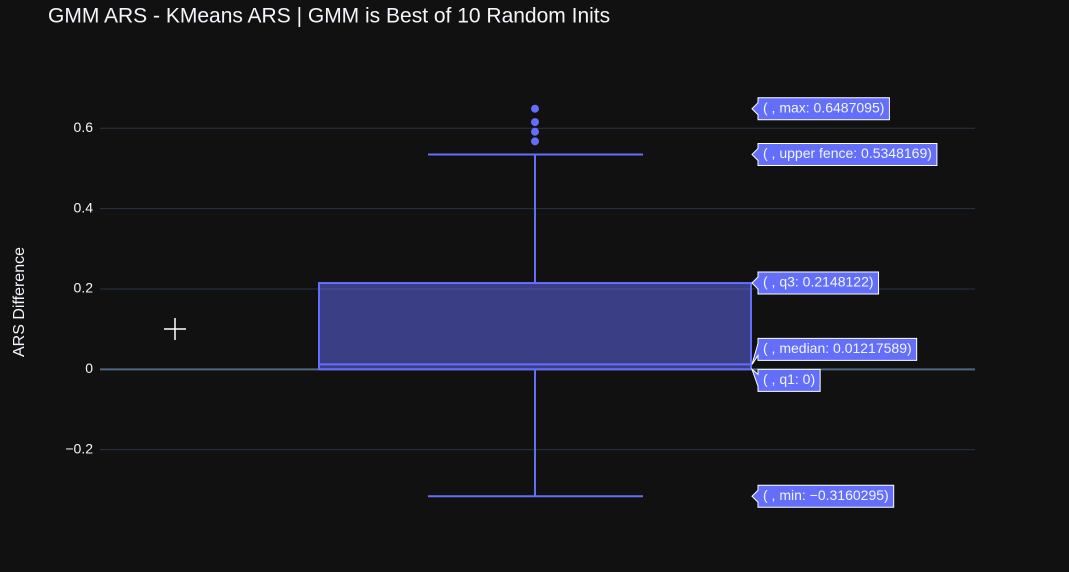 Image resolution: width=1069 pixels, height=572 pixels. I want to click on hover-label-text: ( , median: 0.01217589), so click(837, 348).